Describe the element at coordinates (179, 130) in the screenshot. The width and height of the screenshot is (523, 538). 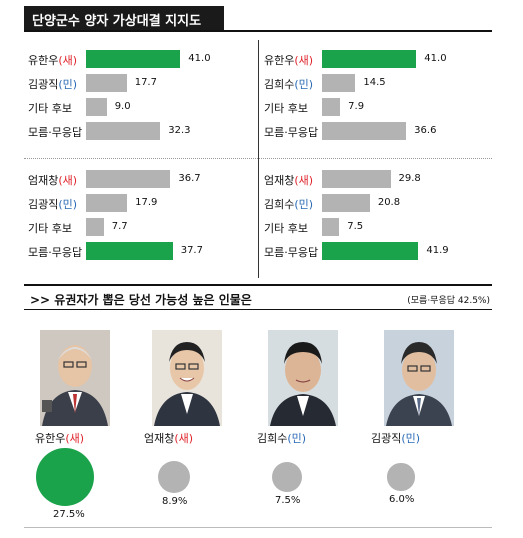
I see `bar-value-label: 32.3` at that location.